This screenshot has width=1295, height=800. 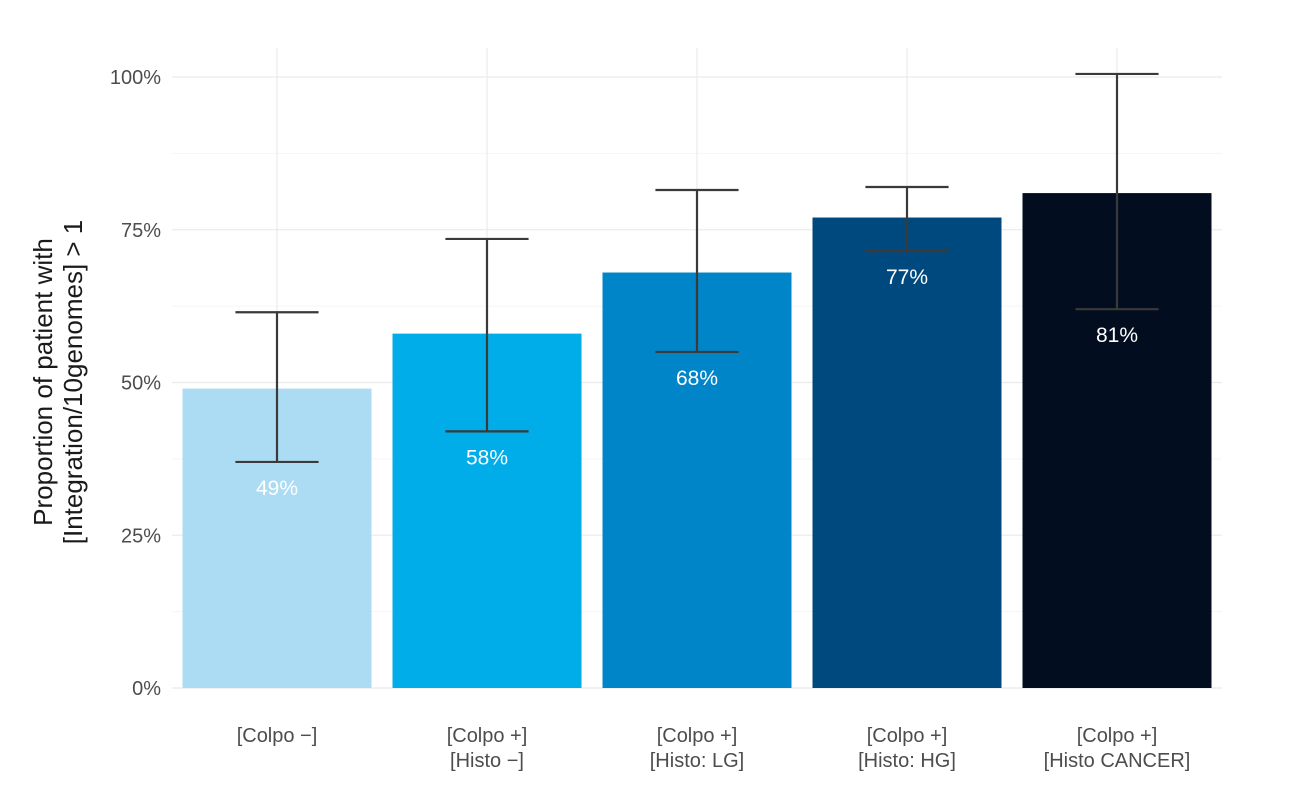 I want to click on data-label: 81%, so click(x=1117, y=335).